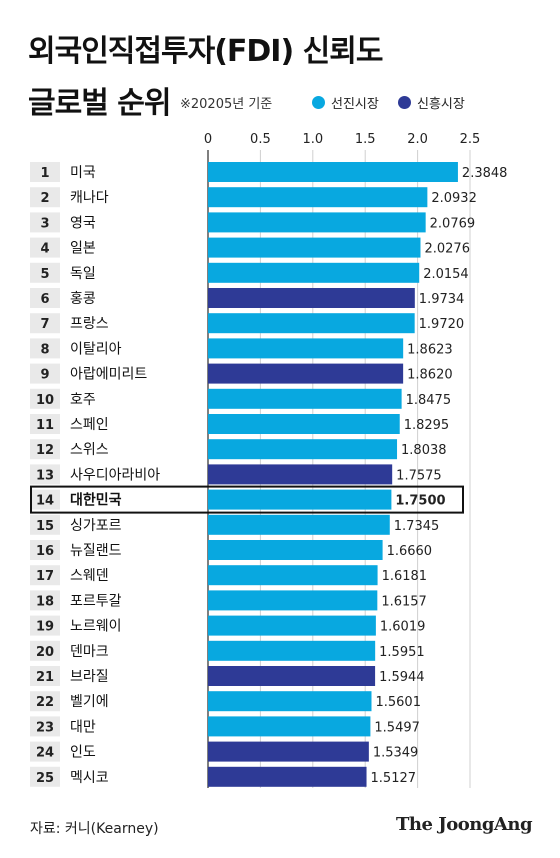 The height and width of the screenshot is (858, 560). I want to click on country-label: 스위스, so click(89, 450).